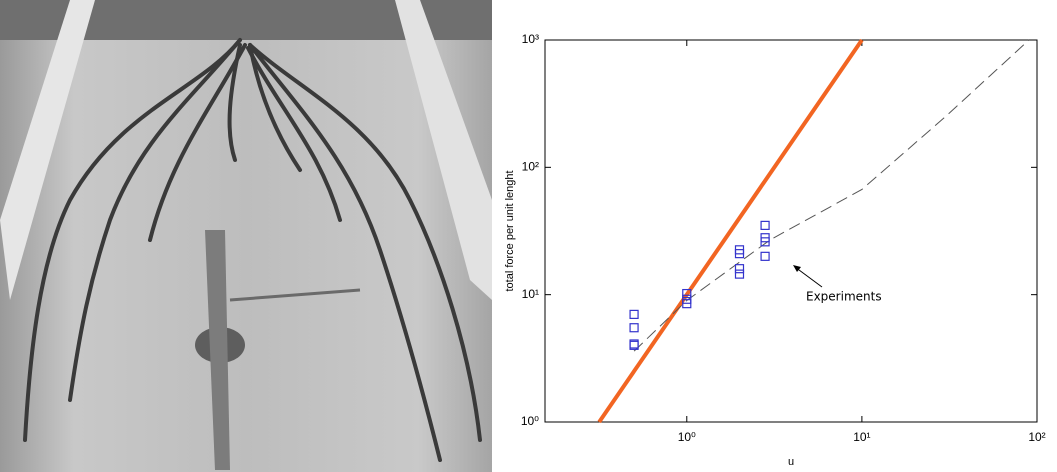 The width and height of the screenshot is (1057, 472). What do you see at coordinates (530, 167) in the screenshot?
I see `y-tick-label: 10²` at bounding box center [530, 167].